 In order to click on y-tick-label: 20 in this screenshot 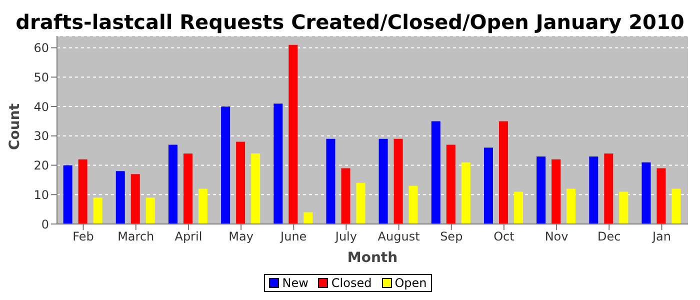, I will do `click(41, 165)`.